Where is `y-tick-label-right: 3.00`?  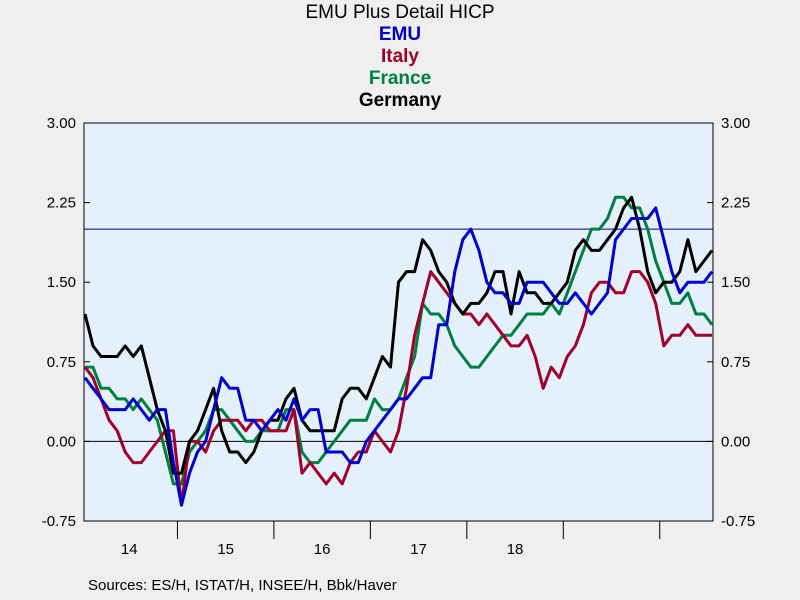
y-tick-label-right: 3.00 is located at coordinates (735, 123).